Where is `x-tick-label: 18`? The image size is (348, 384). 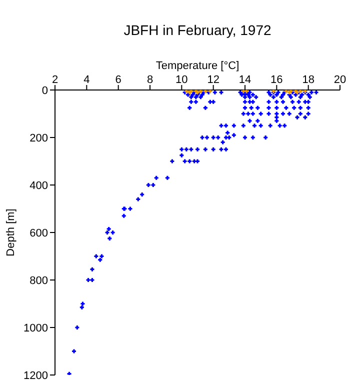 x-tick-label: 18 is located at coordinates (308, 80).